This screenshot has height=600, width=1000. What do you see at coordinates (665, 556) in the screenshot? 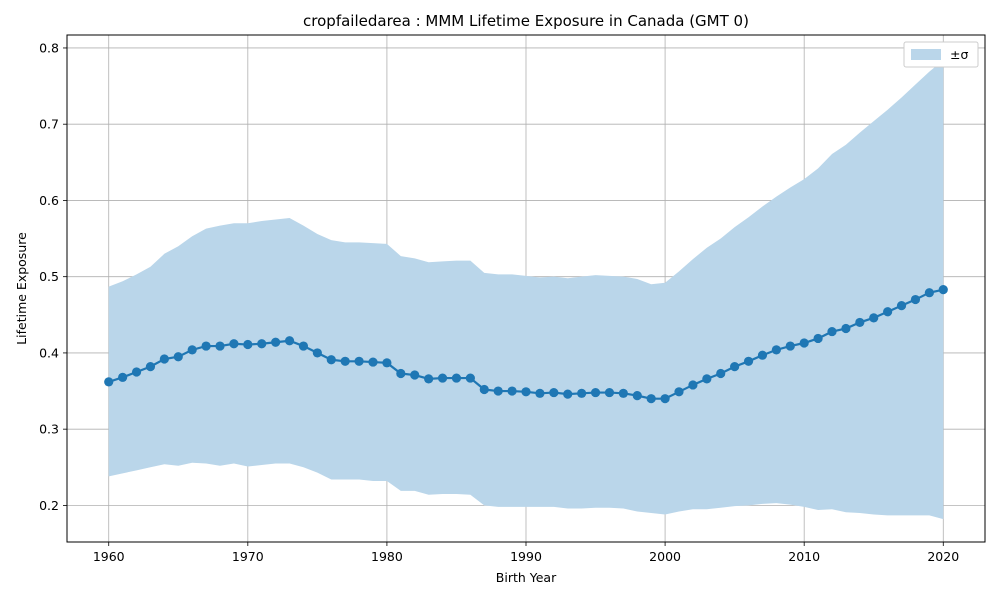
I see `x-tick-label: 2000` at bounding box center [665, 556].